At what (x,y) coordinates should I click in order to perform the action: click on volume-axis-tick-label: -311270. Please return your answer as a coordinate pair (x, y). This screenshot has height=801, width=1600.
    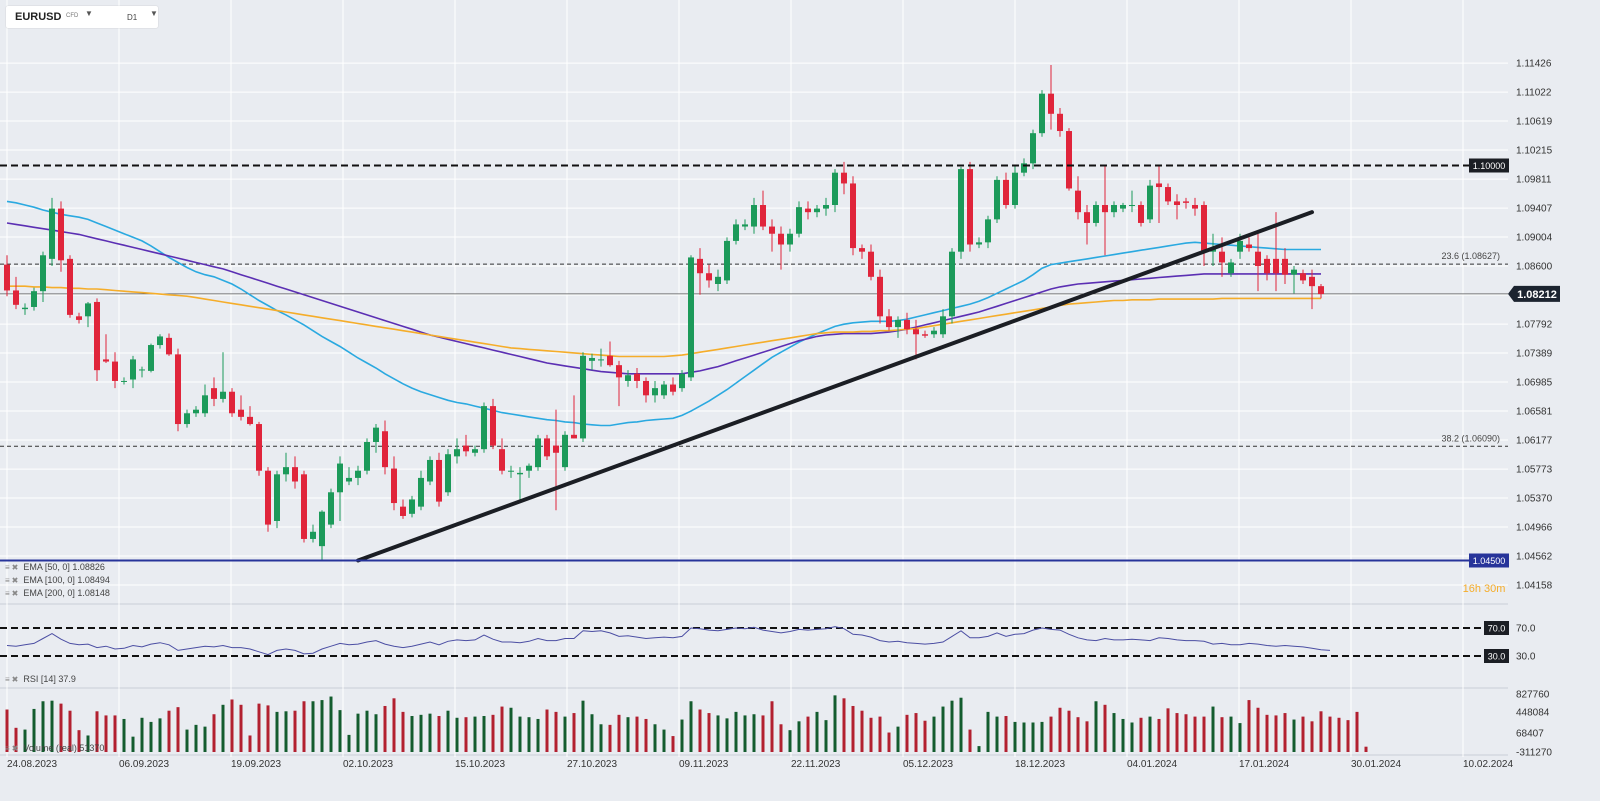
    Looking at the image, I should click on (1534, 753).